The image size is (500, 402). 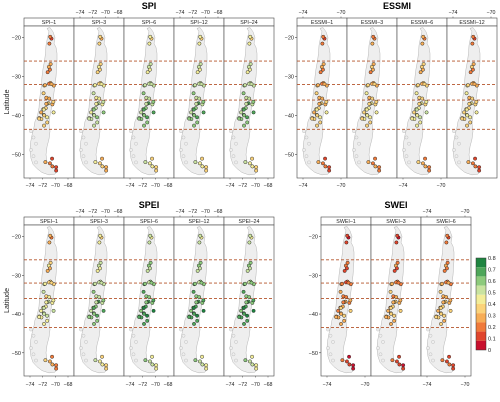 I want to click on x-tick-label-top: −68, so click(x=218, y=212).